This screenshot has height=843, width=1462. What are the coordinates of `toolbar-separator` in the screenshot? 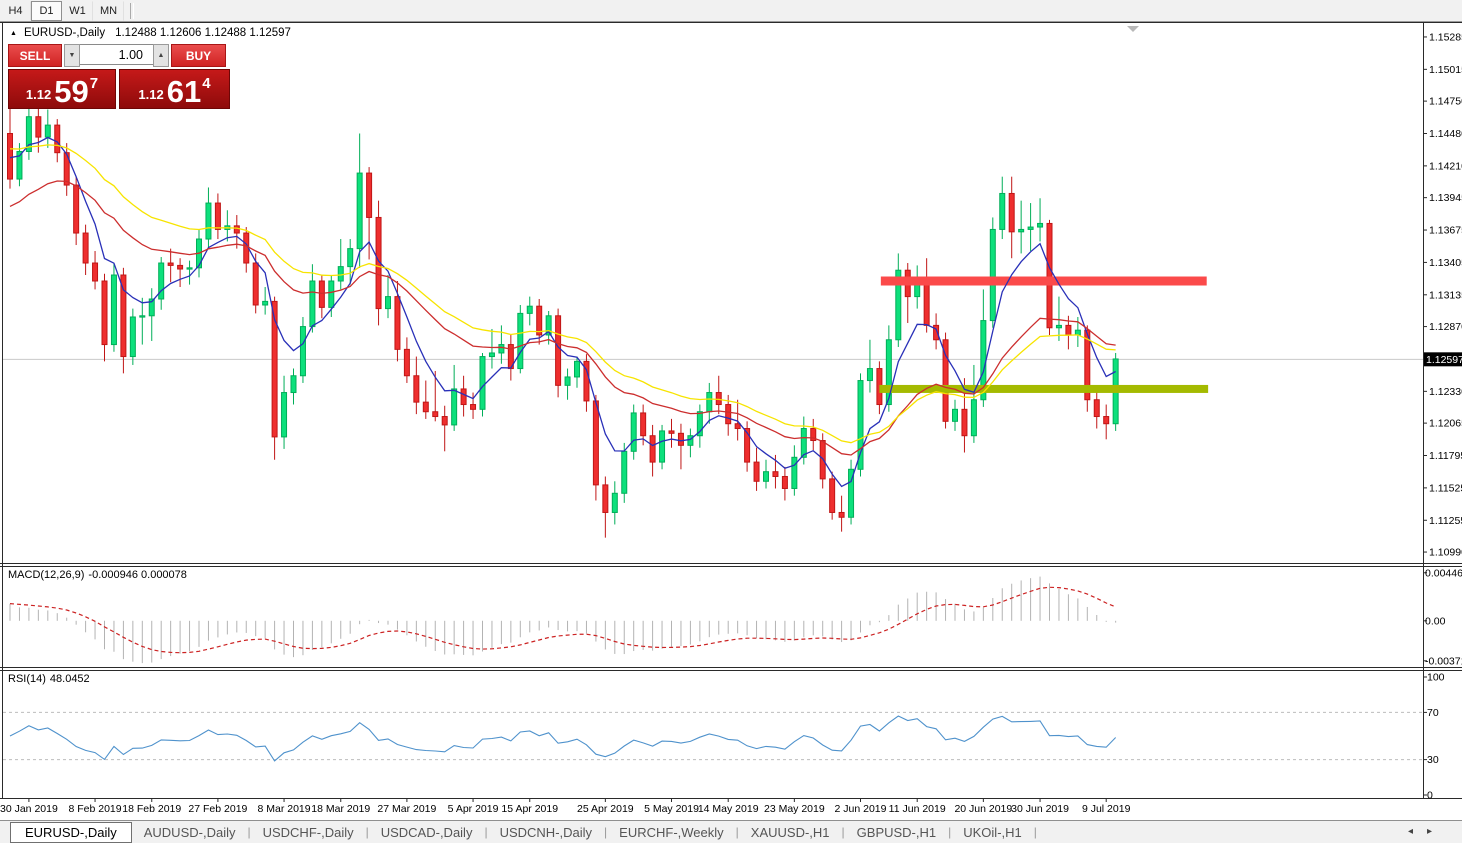 It's located at (132, 10).